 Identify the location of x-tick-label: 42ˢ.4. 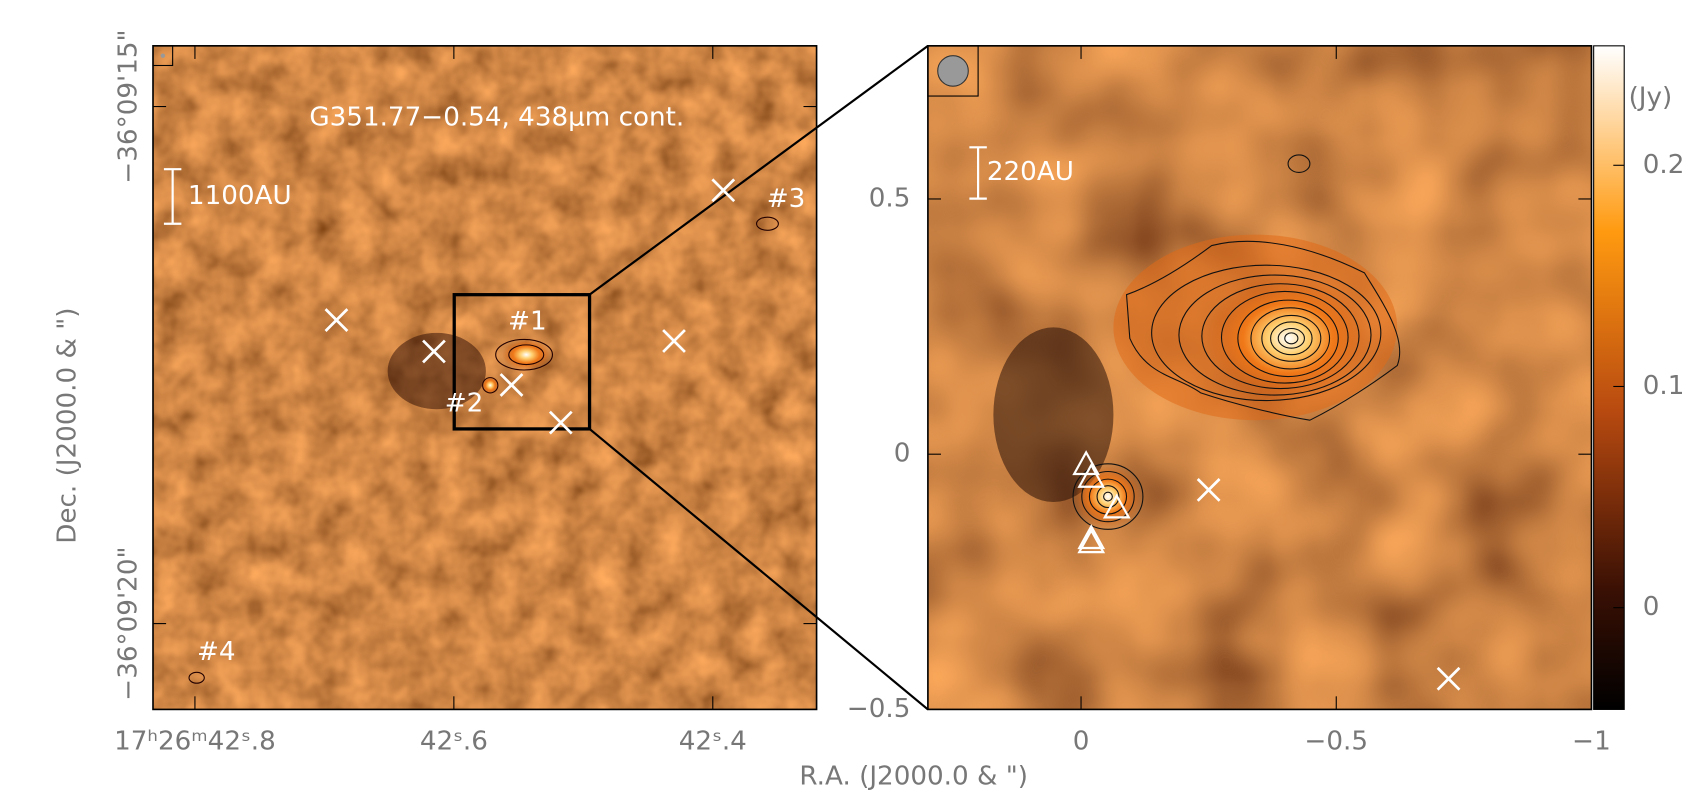
(713, 742).